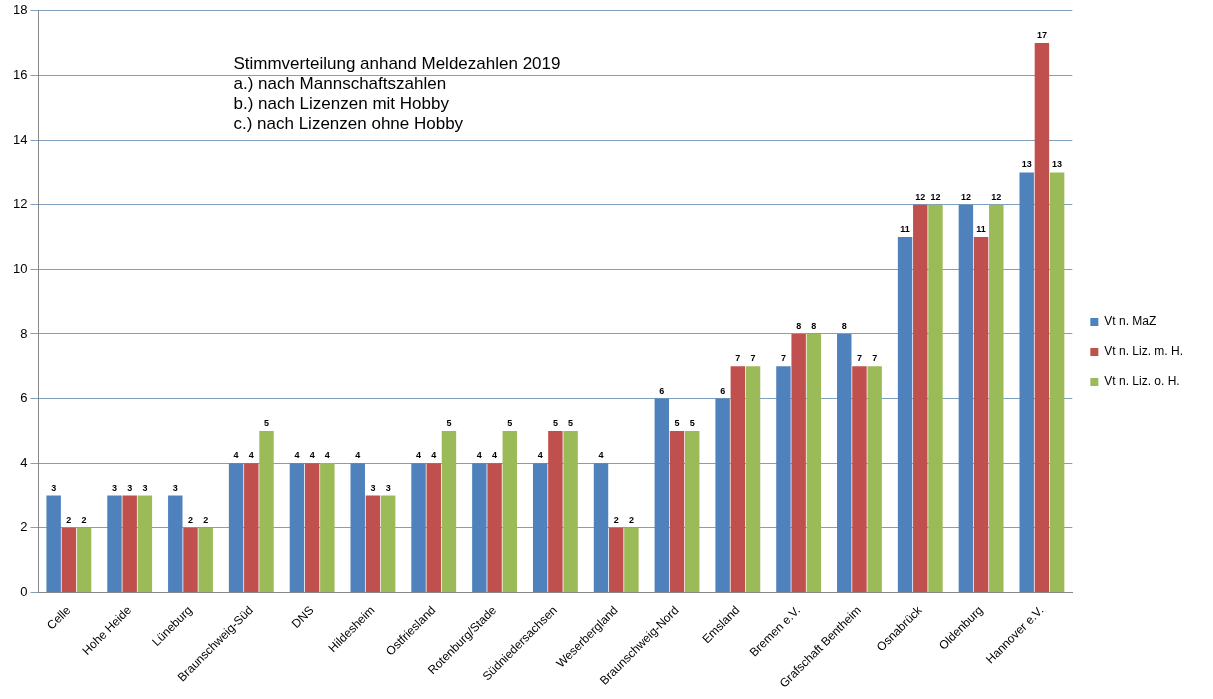  What do you see at coordinates (20, 10) in the screenshot?
I see `y-tick-label: 18` at bounding box center [20, 10].